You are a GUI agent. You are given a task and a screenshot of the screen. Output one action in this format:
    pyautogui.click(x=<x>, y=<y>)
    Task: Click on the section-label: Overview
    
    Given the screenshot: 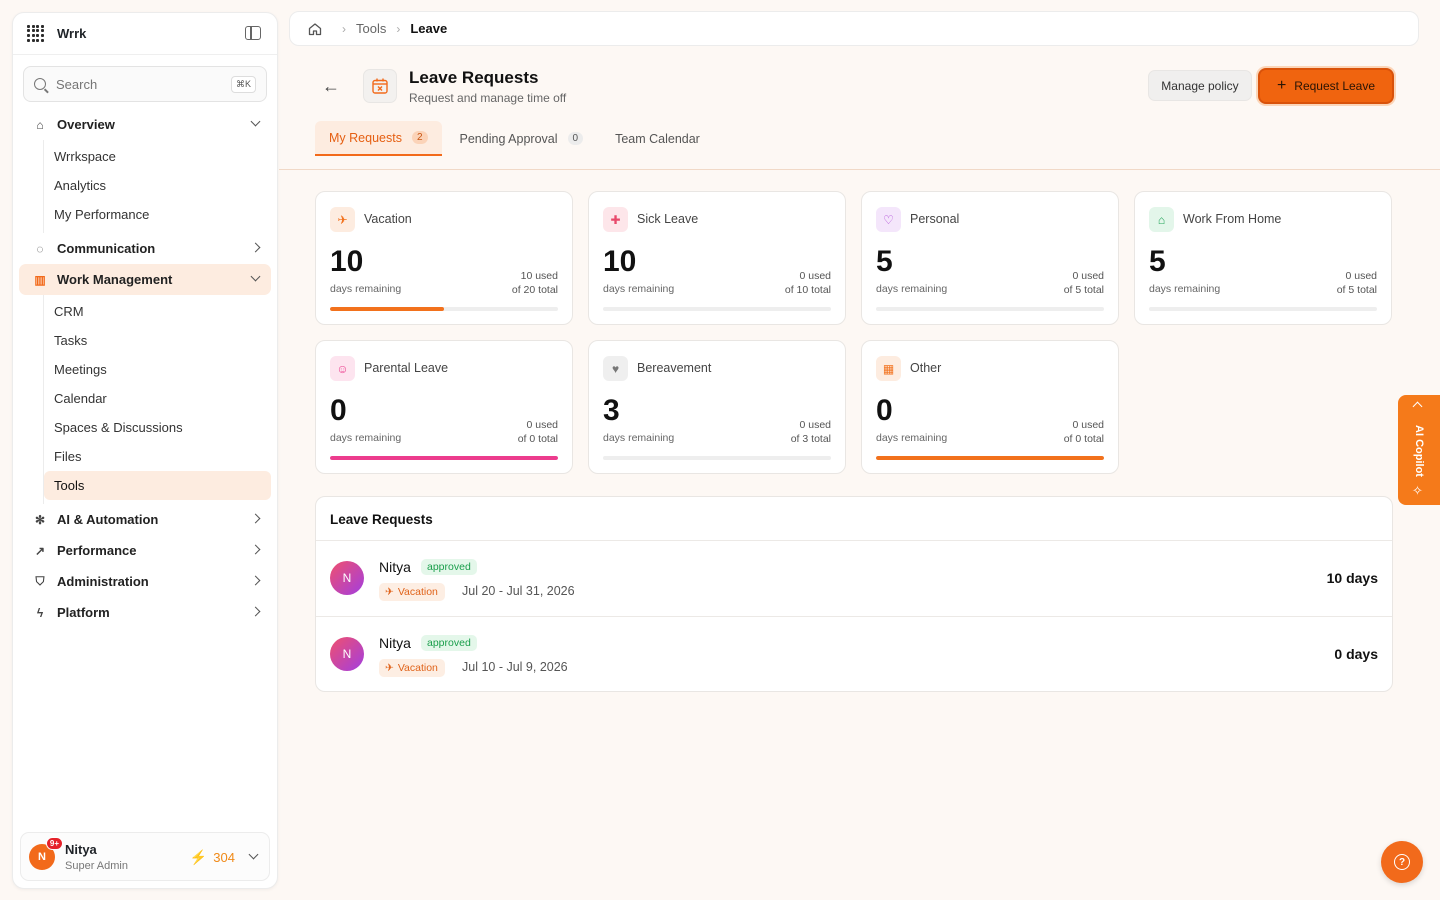 What is the action you would take?
    pyautogui.click(x=86, y=124)
    